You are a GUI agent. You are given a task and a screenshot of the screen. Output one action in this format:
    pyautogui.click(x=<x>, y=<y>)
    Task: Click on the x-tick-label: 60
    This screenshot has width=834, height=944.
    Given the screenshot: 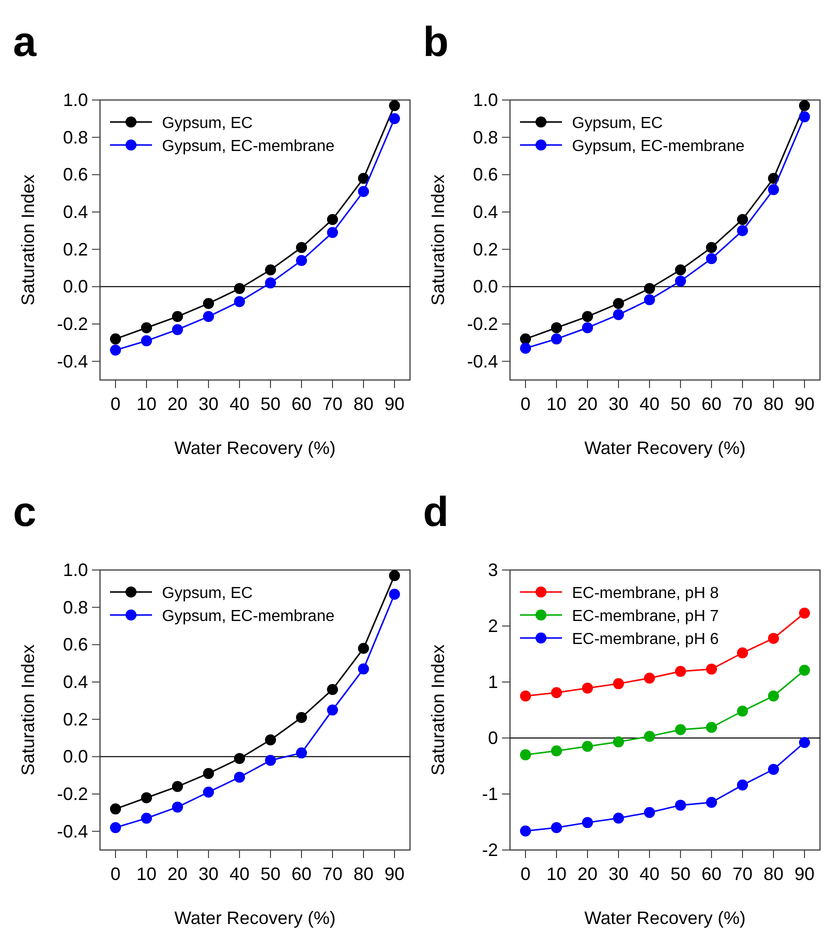 What is the action you would take?
    pyautogui.click(x=711, y=874)
    